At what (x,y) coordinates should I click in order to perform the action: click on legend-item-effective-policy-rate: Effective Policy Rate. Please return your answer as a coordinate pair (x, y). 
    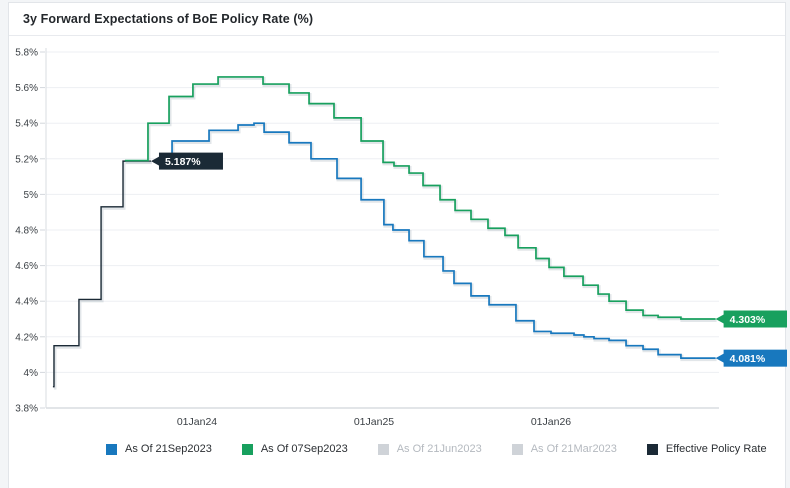
    Looking at the image, I should click on (706, 449).